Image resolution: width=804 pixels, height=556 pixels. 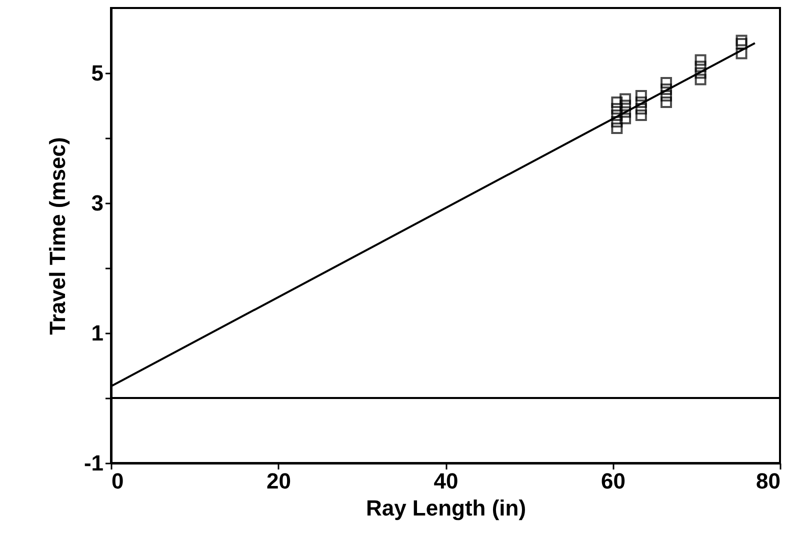 What do you see at coordinates (613, 481) in the screenshot?
I see `x-tick-label: 60` at bounding box center [613, 481].